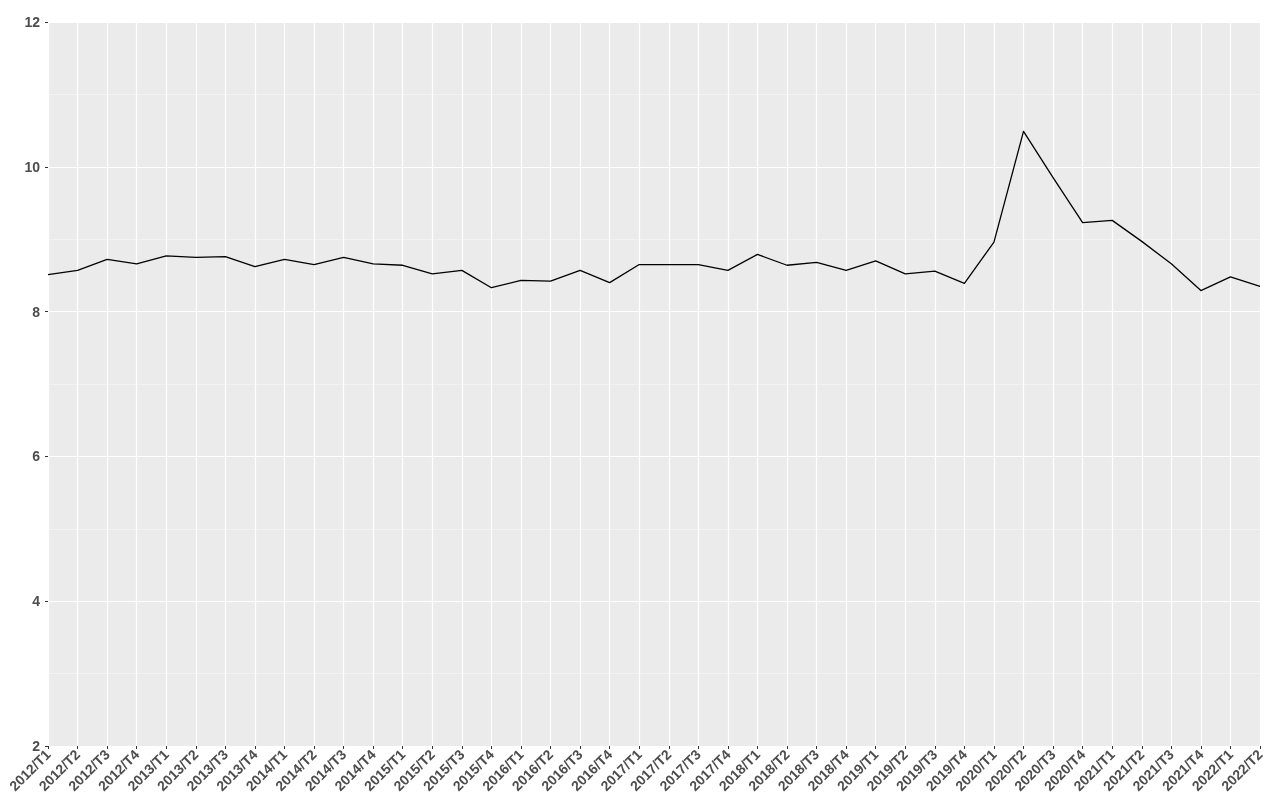 This screenshot has height=804, width=1282. I want to click on y-tick-label: 4, so click(36, 601).